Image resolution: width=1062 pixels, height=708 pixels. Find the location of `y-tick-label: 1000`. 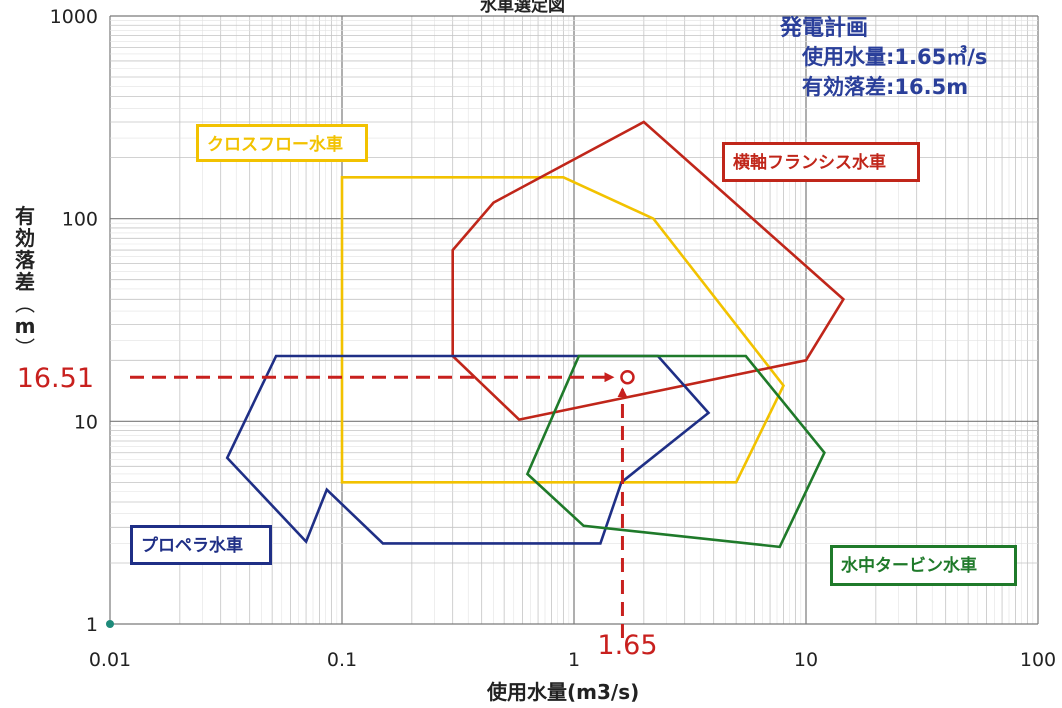

y-tick-label: 1000 is located at coordinates (74, 17).